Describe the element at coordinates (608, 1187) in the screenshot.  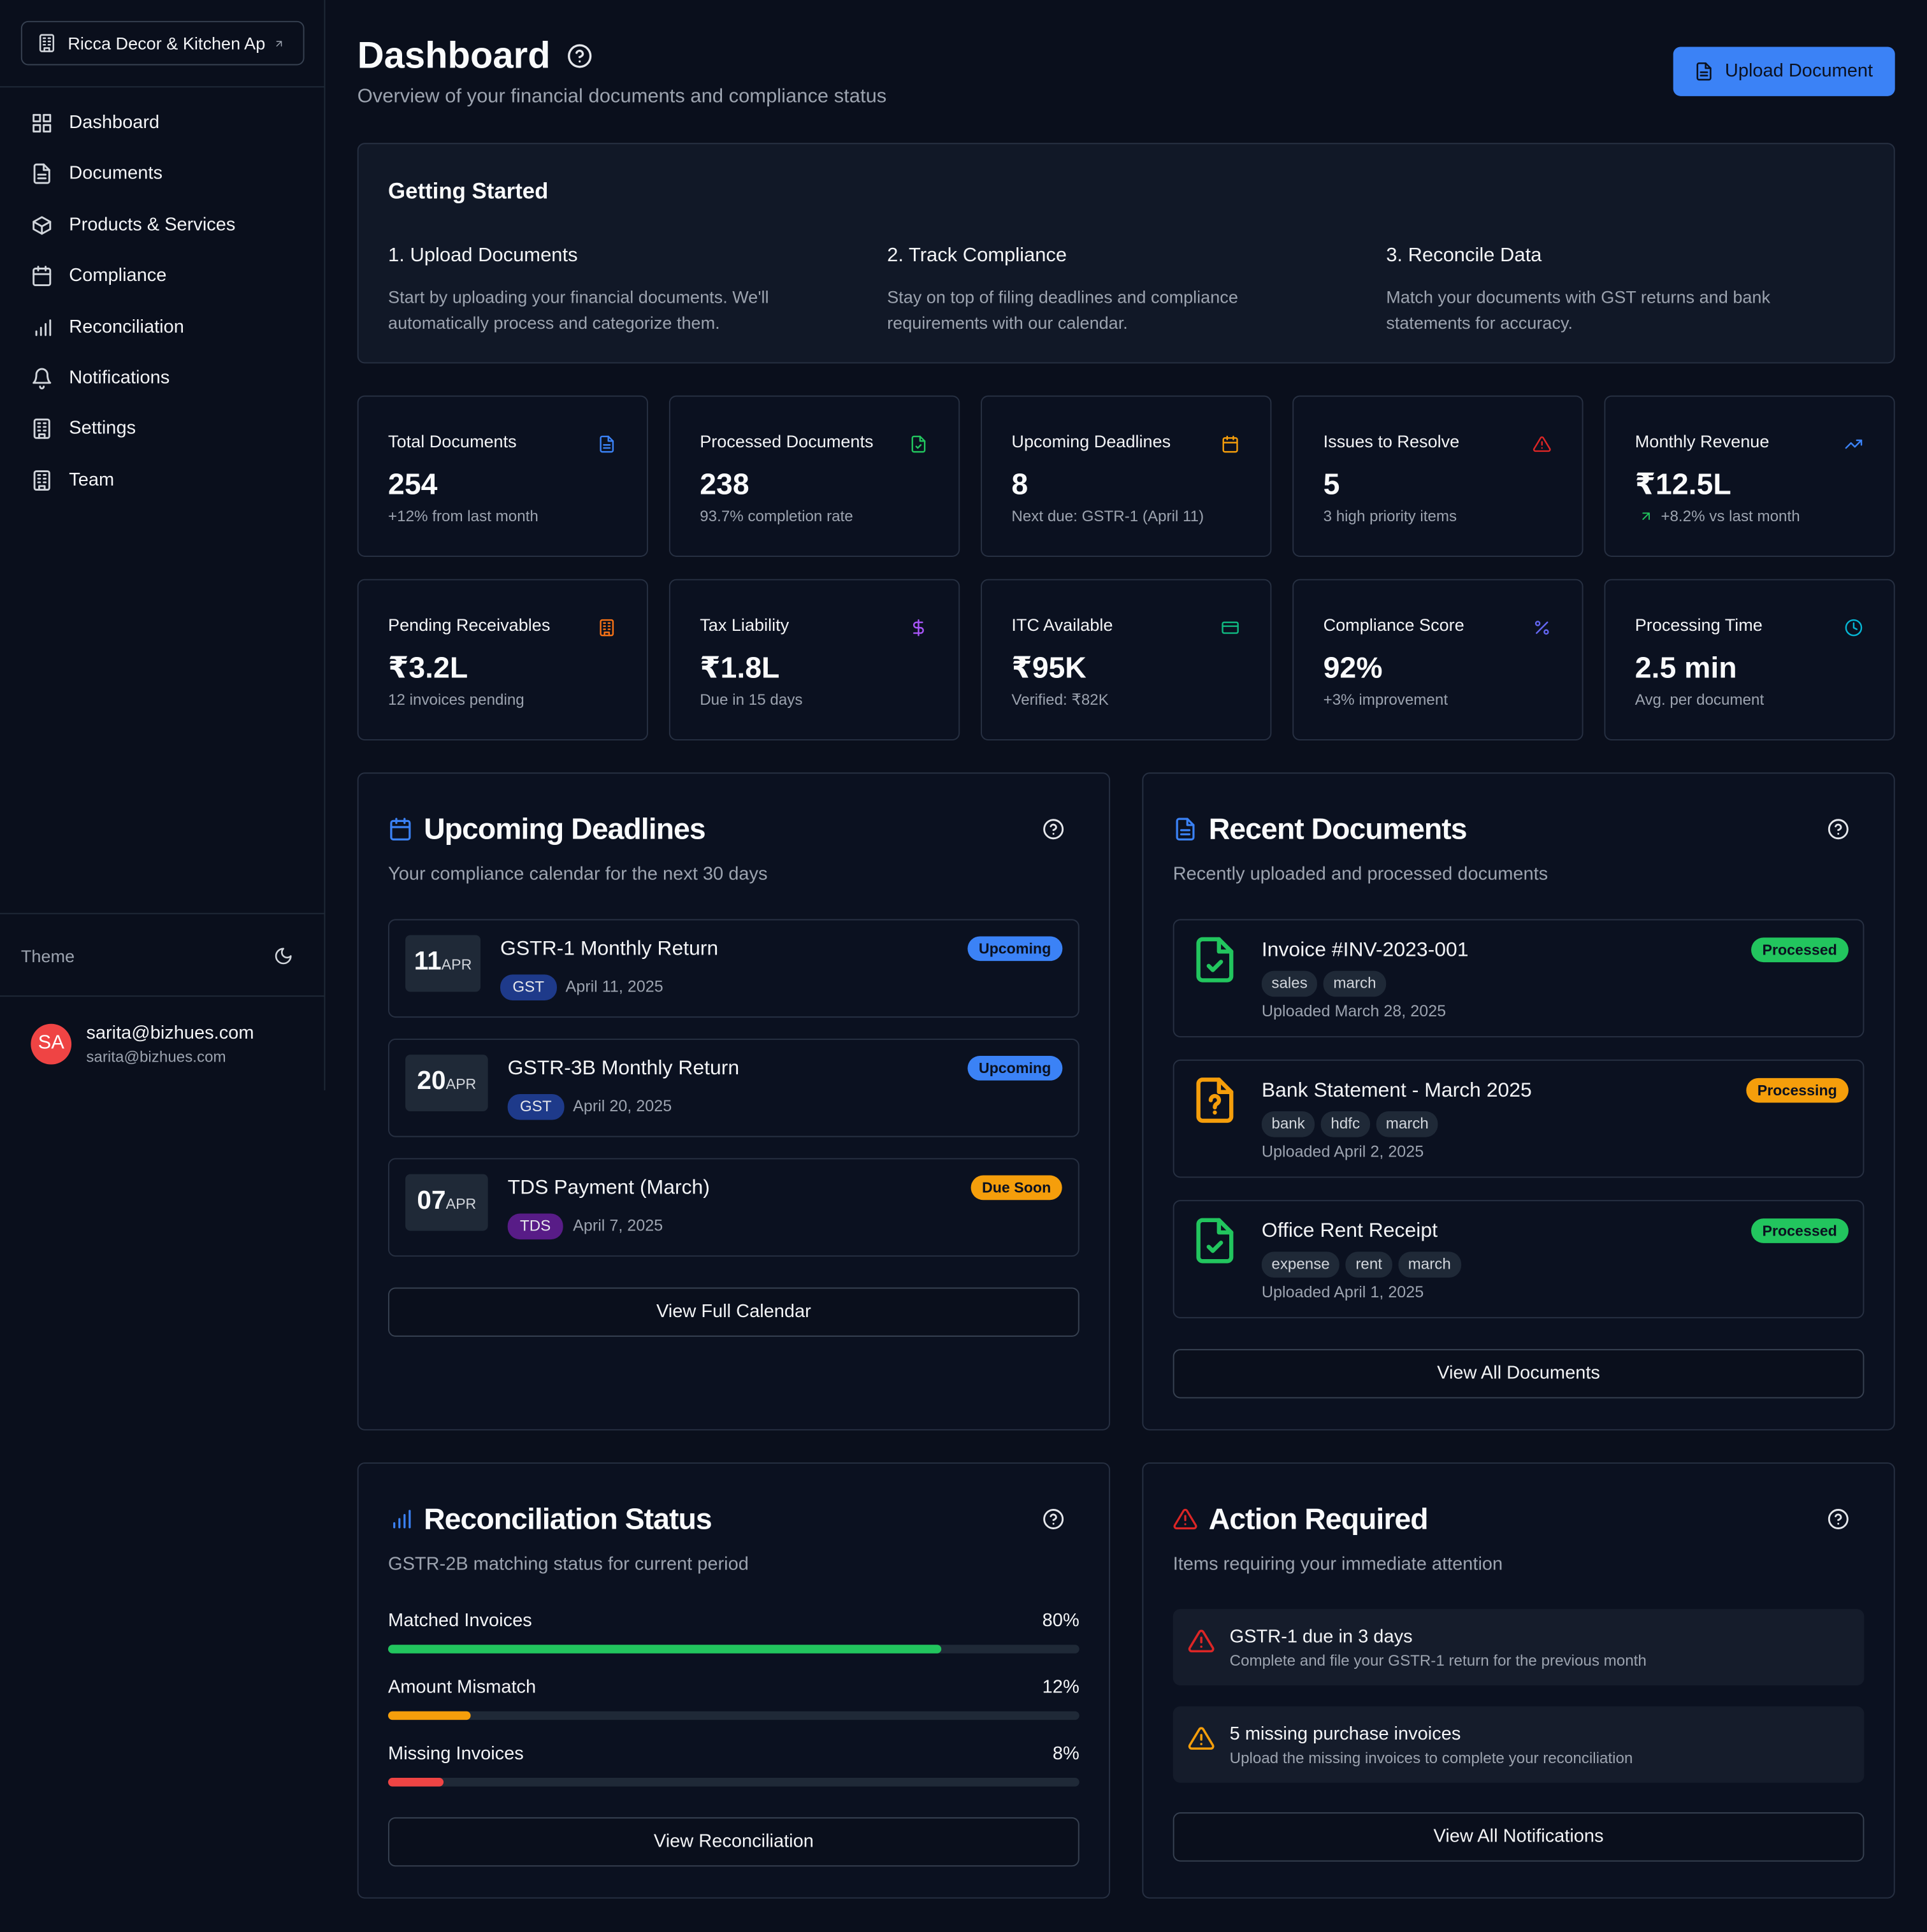
I see `deadline-title: TDS Payment (March)` at that location.